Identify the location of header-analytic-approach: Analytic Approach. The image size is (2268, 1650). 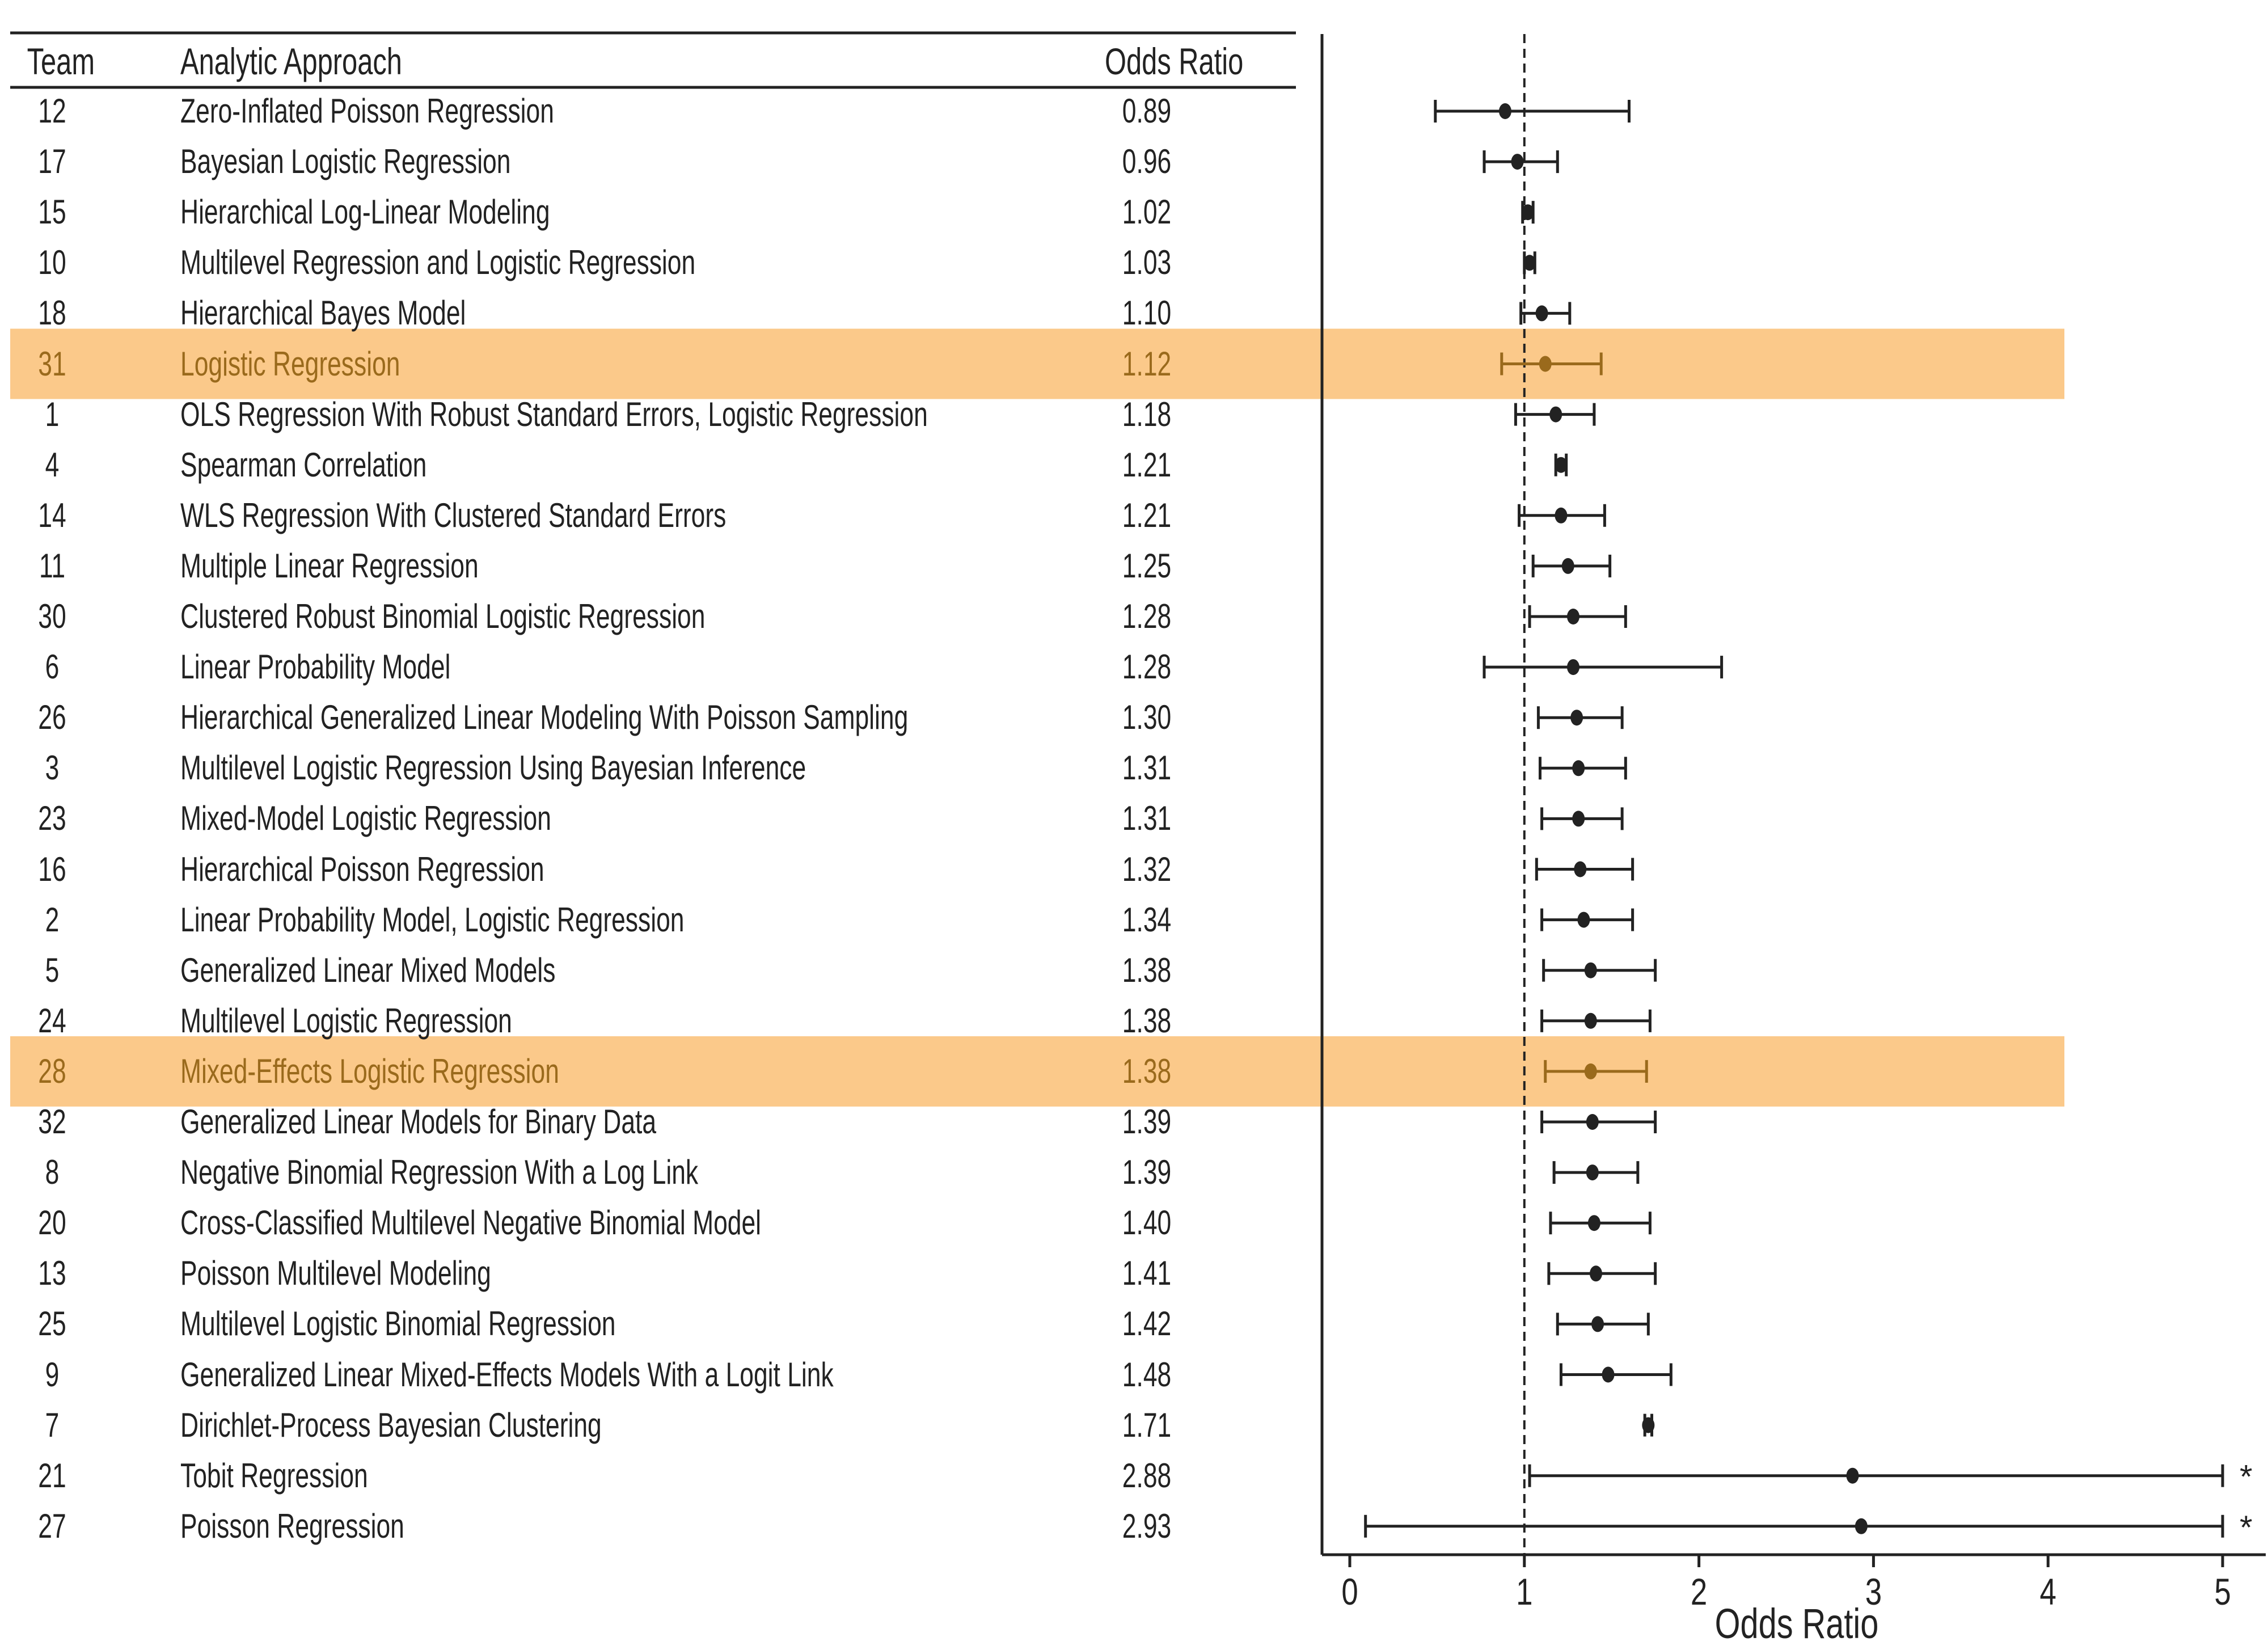
(291, 61).